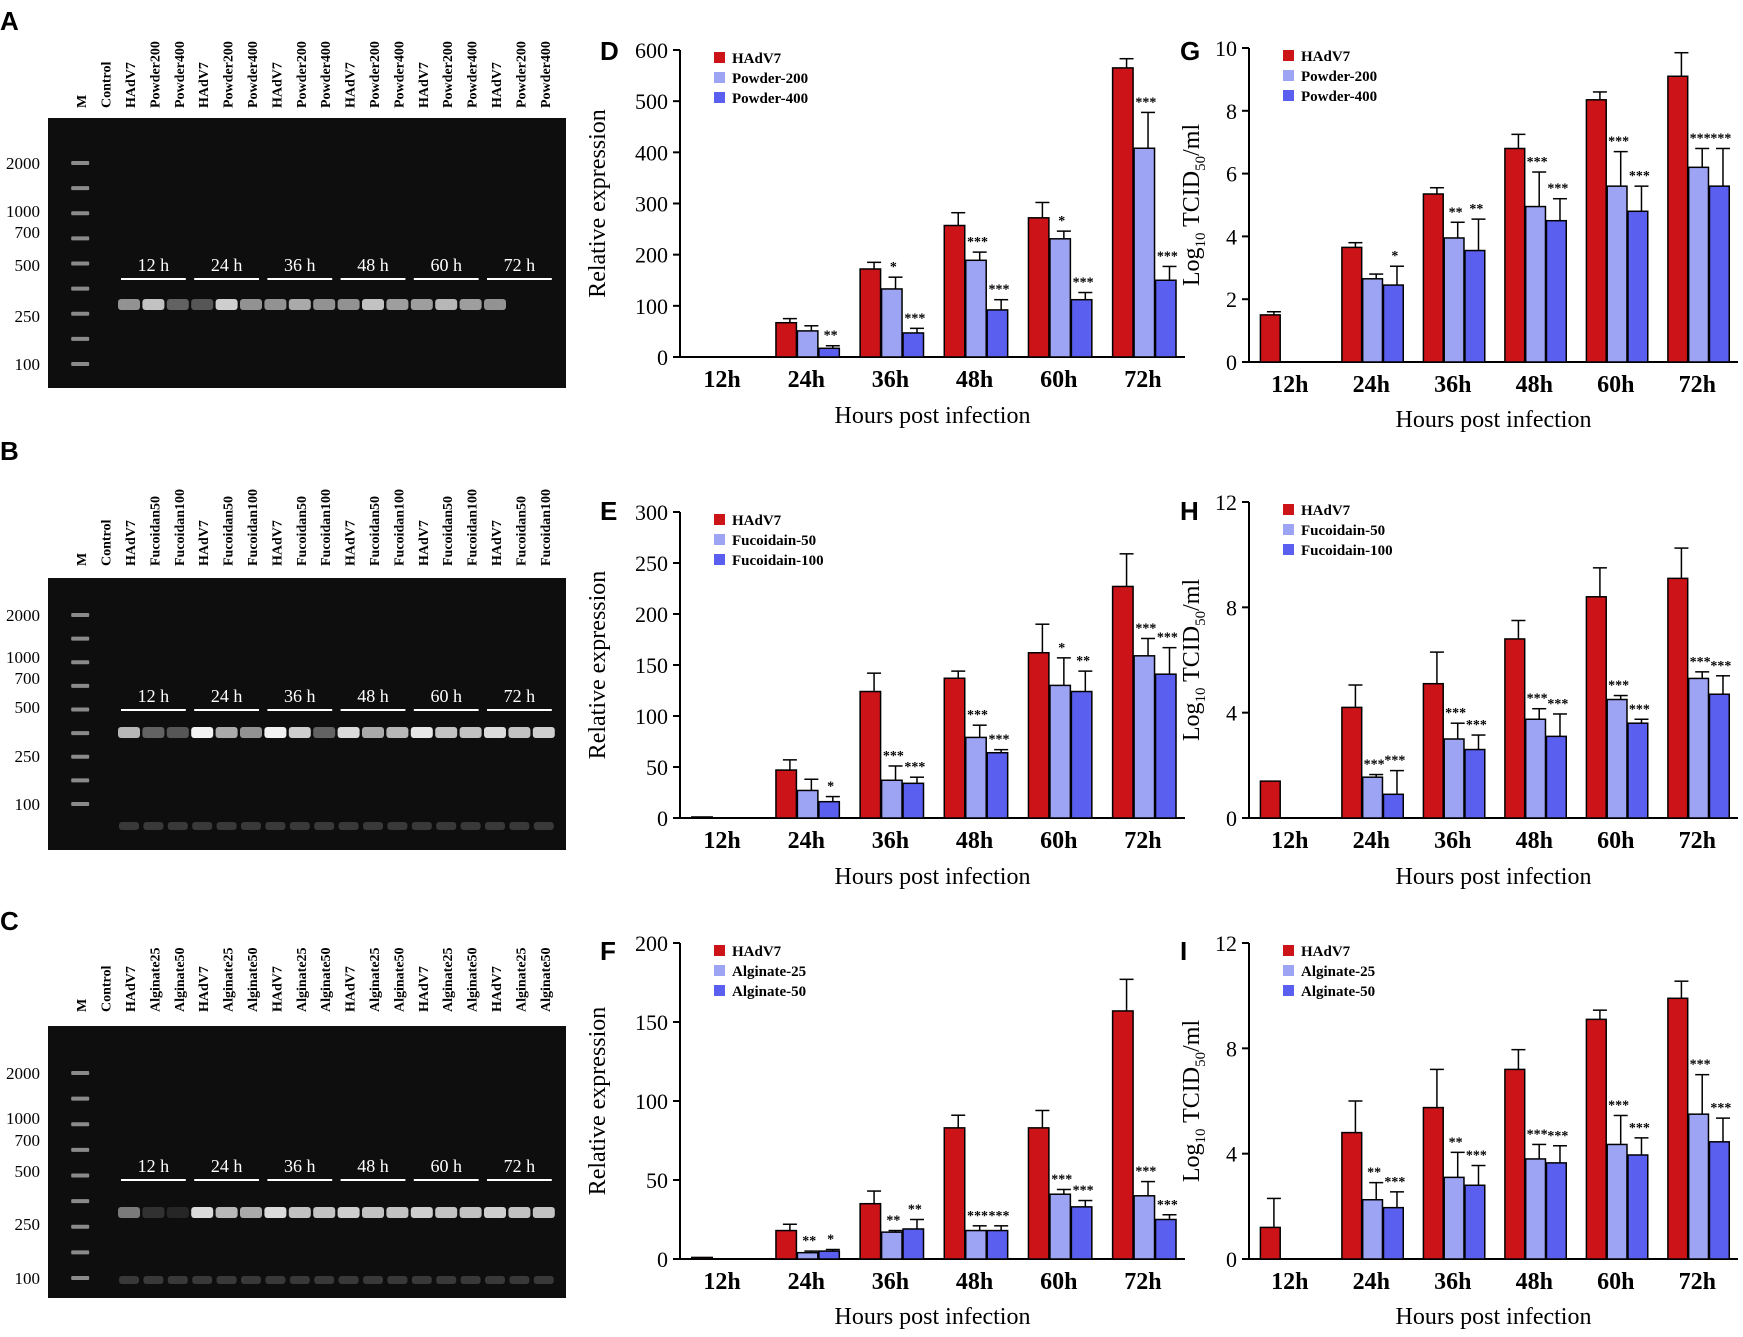 This screenshot has width=1743, height=1337. Describe the element at coordinates (1189, 511) in the screenshot. I see `panel-letter-h: H` at that location.